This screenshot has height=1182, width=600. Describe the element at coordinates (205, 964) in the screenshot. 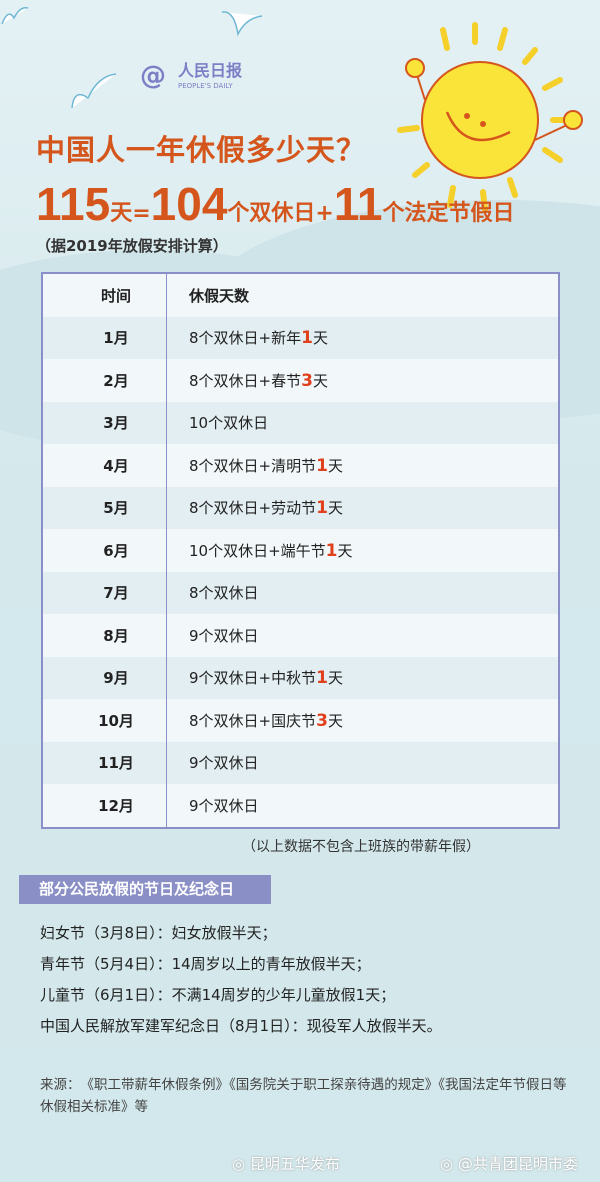

I see `list-item: 青年节（5月4日）：14周岁以上的青年放假半天；` at that location.